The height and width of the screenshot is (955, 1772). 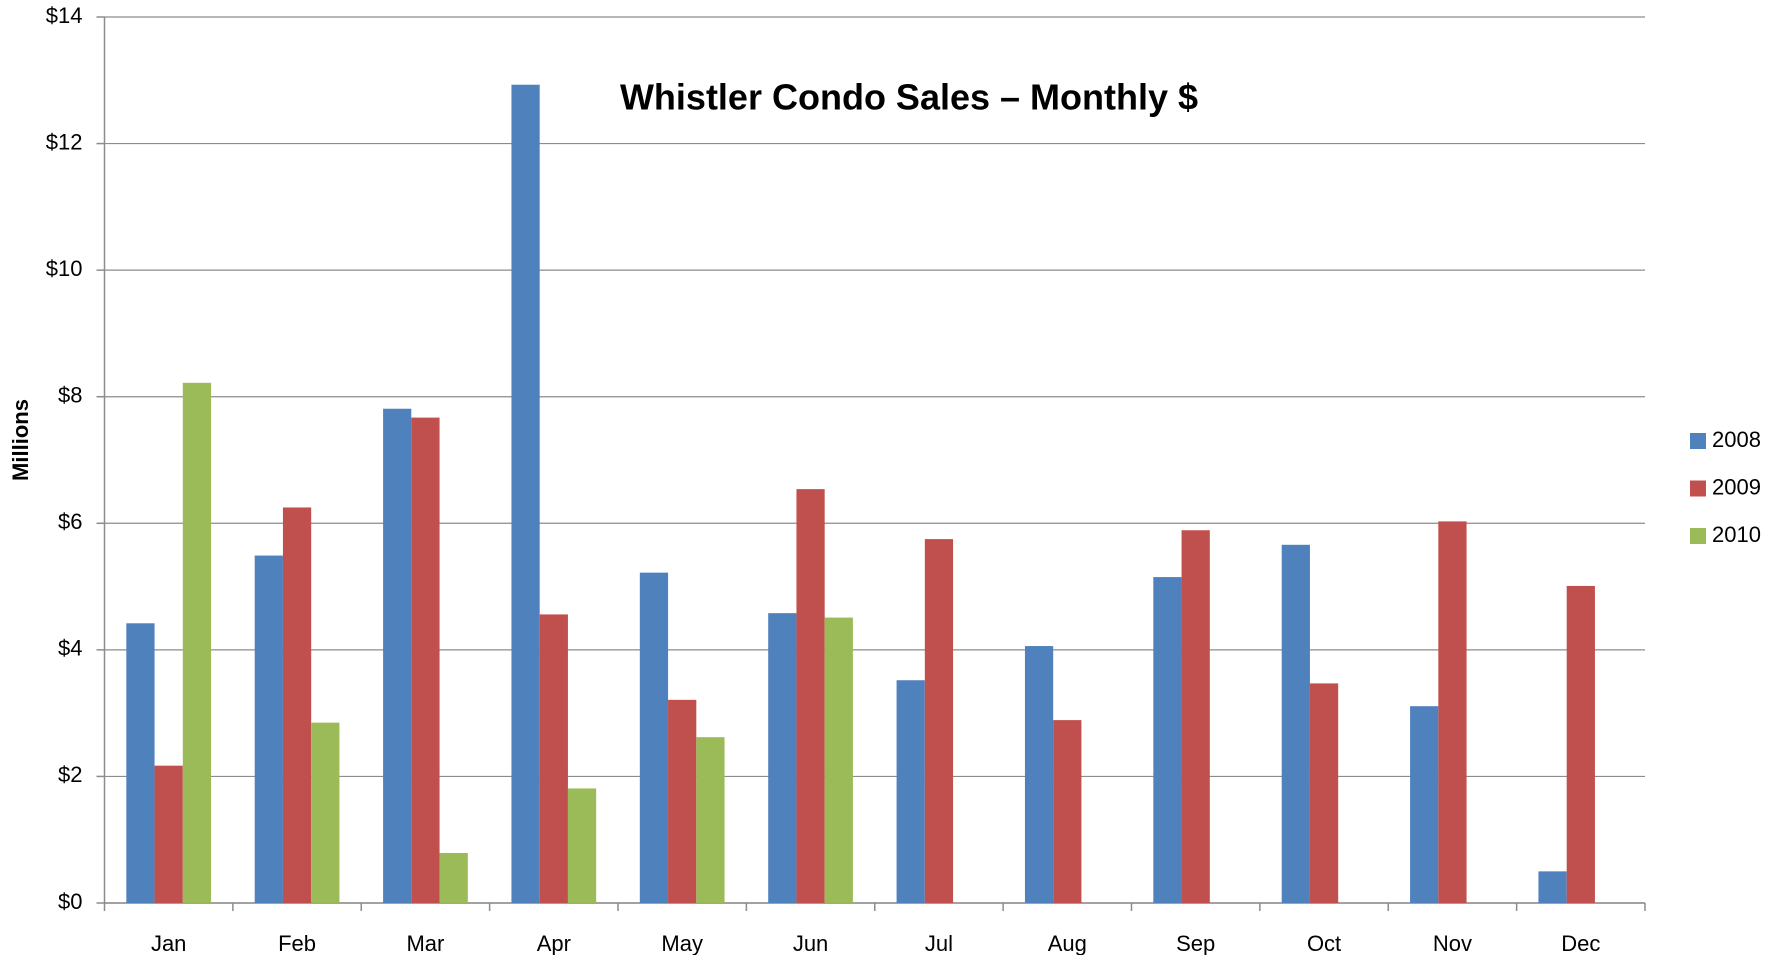 I want to click on y-tick-label: $10, so click(x=64, y=268).